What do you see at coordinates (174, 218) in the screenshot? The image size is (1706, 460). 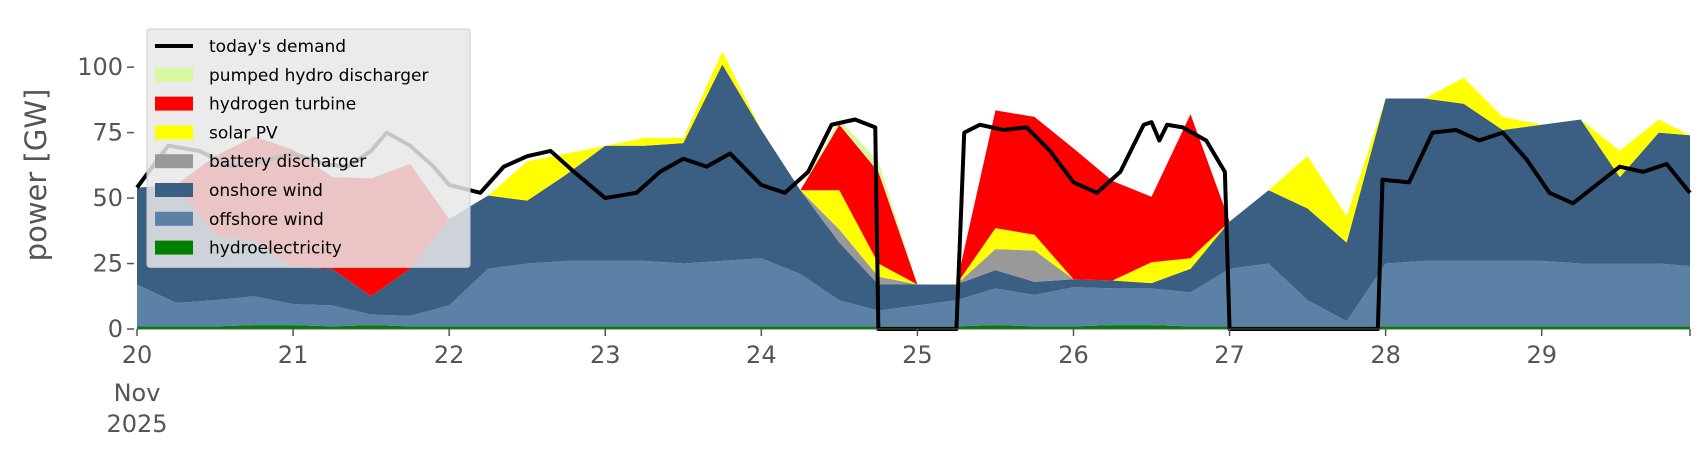 I see `legend-swatch-offshore-wind` at bounding box center [174, 218].